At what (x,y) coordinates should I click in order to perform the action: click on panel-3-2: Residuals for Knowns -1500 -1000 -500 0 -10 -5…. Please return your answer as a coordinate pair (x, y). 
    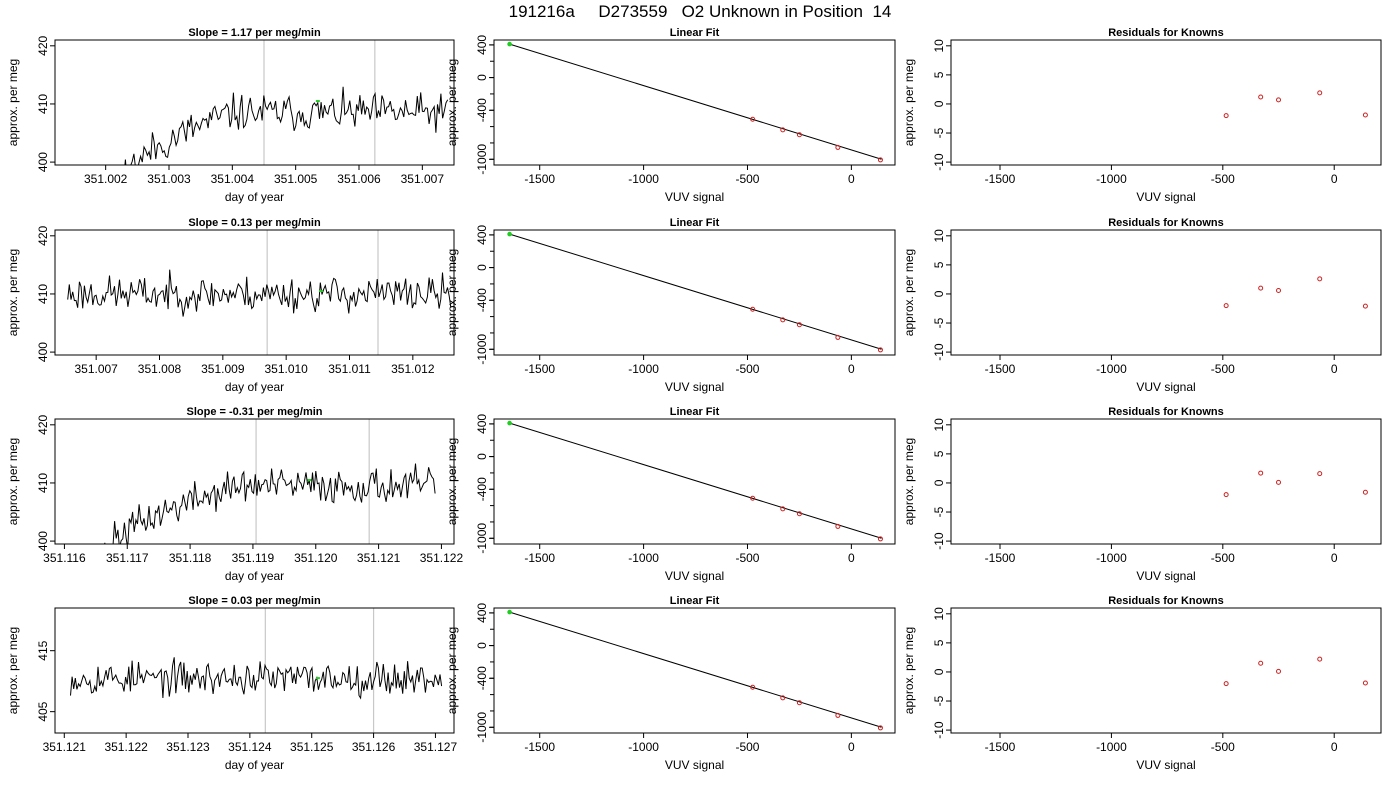
    Looking at the image, I should click on (1142, 683).